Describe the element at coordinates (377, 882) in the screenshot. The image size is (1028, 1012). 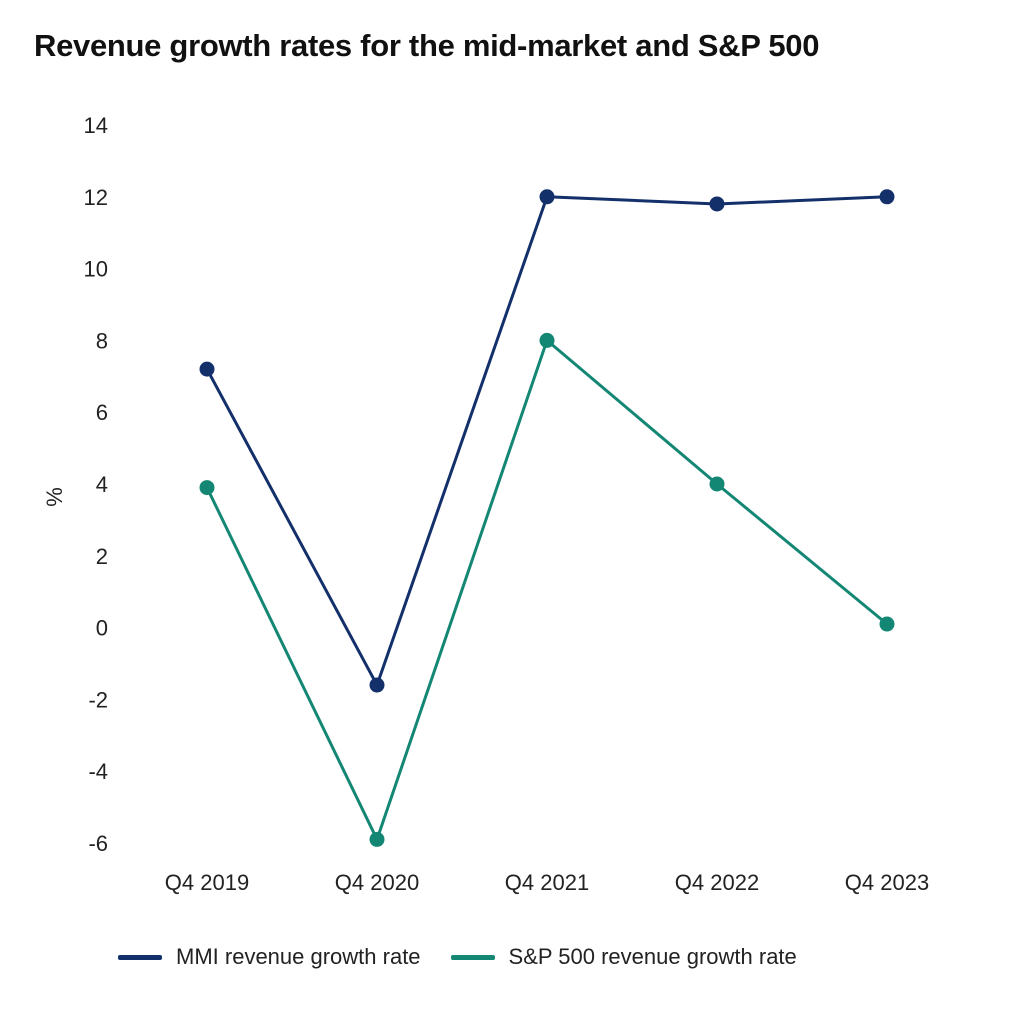
I see `x-tick-label: Q4 2020` at that location.